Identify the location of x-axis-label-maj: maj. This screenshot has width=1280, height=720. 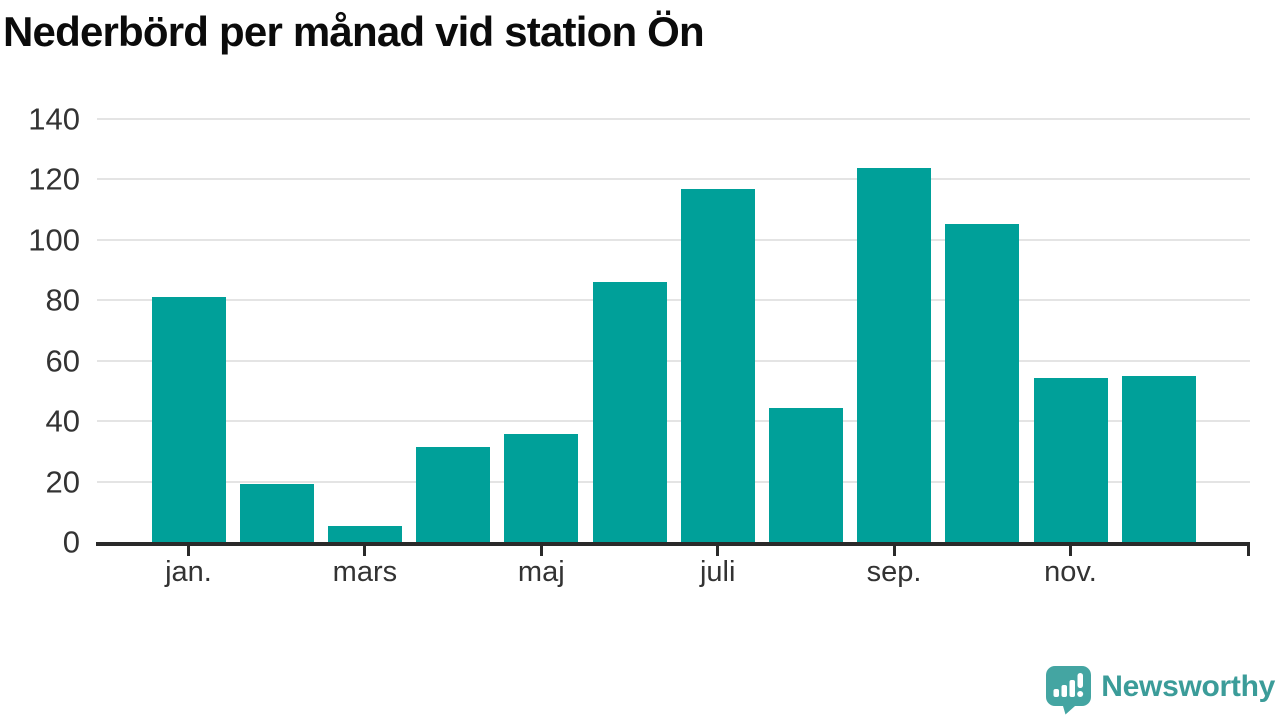
(541, 572).